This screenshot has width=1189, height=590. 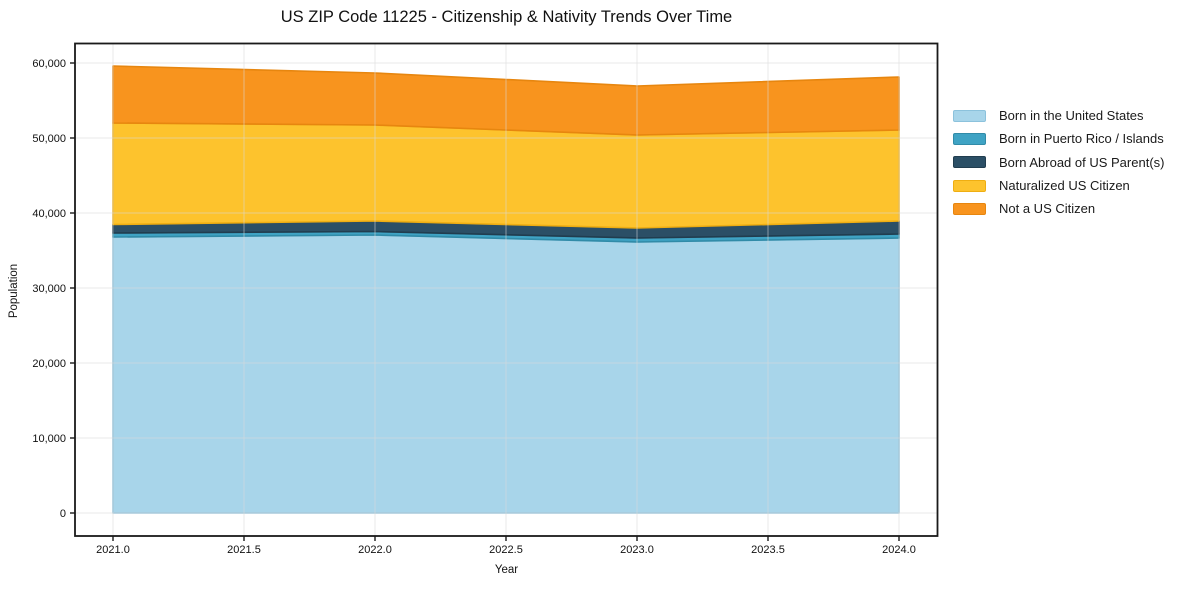 I want to click on x-tick-label-5: 2023.5, so click(x=768, y=550).